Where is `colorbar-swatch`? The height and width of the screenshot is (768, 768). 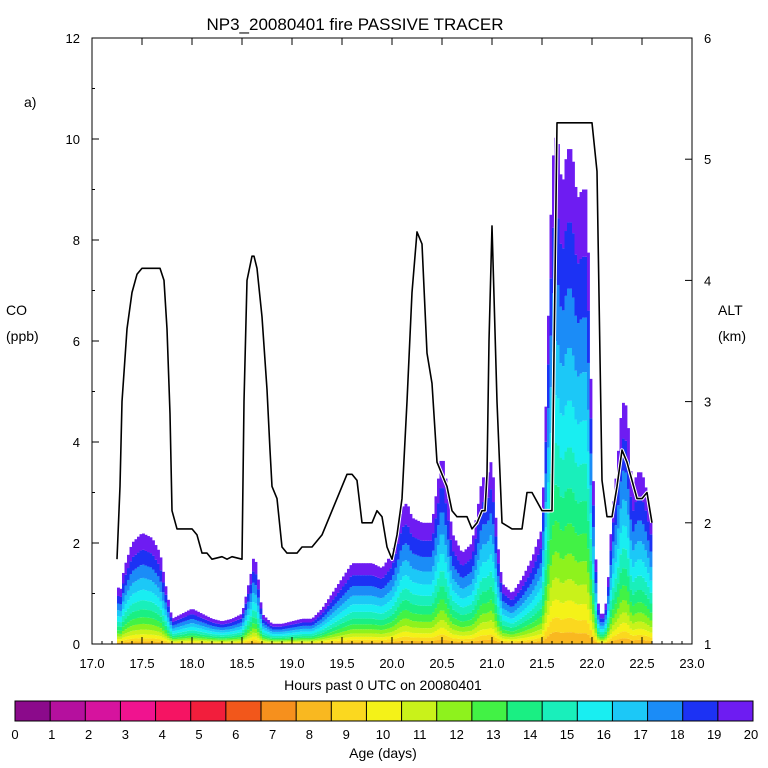
colorbar-swatch is located at coordinates (103, 711).